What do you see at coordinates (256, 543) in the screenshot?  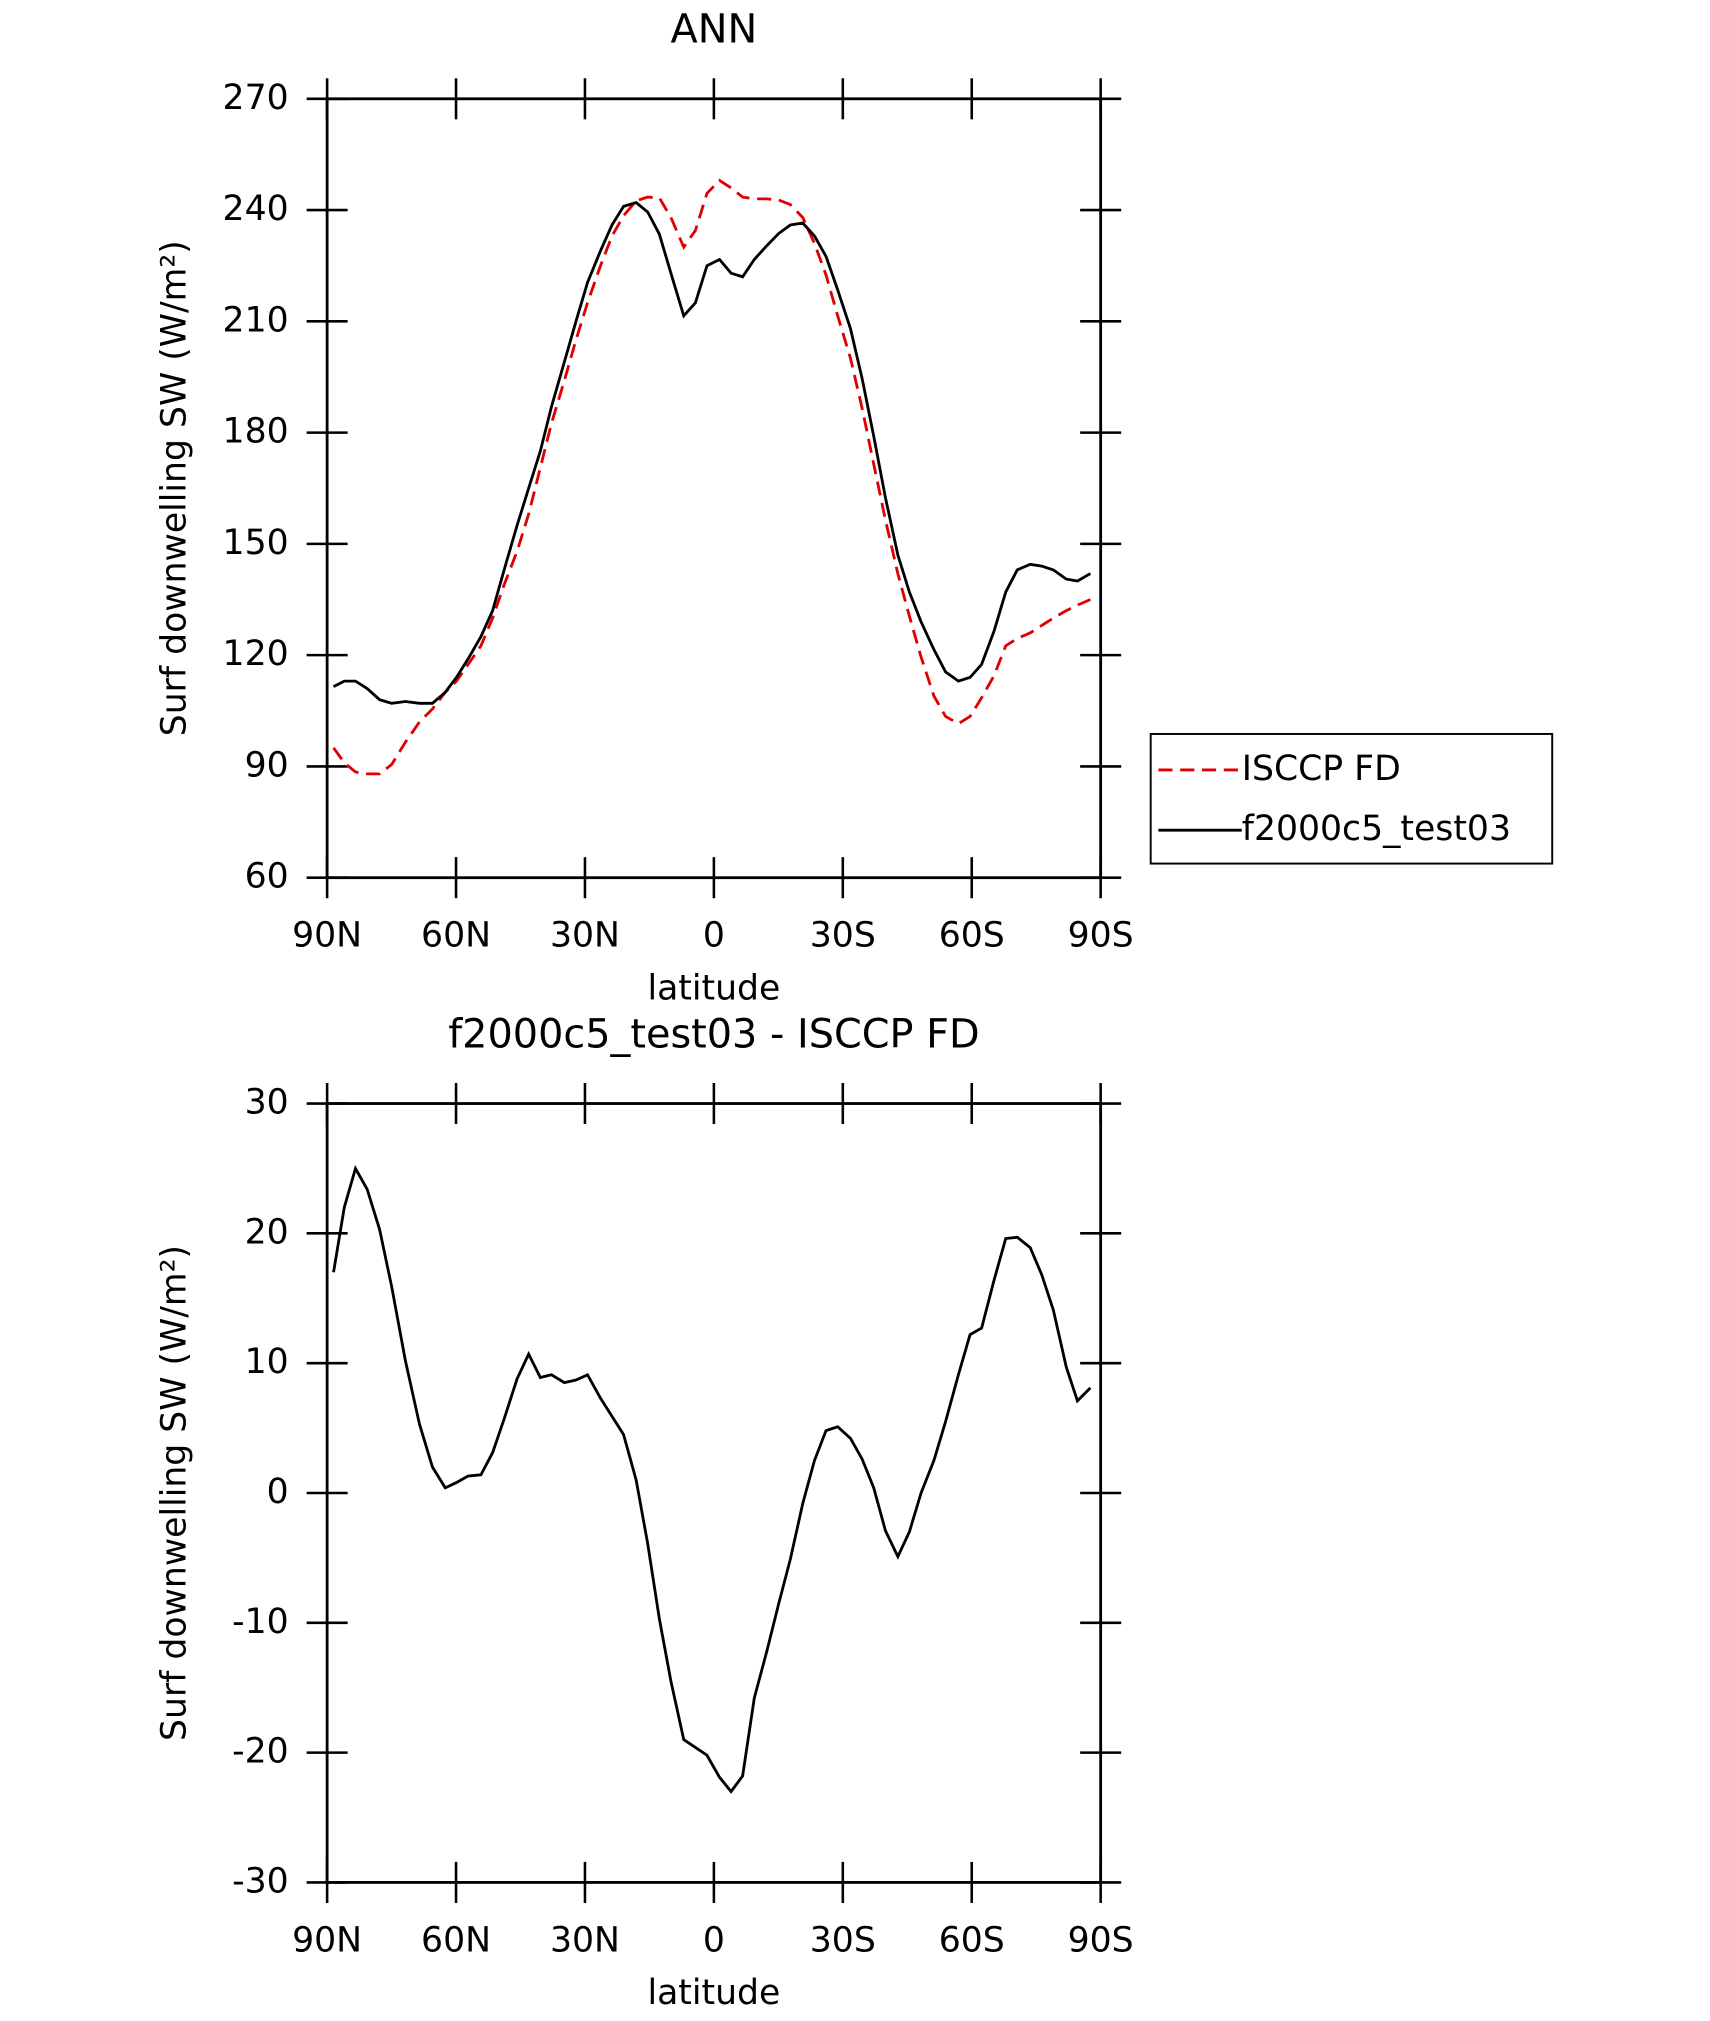 I see `y-tick-label: 150` at bounding box center [256, 543].